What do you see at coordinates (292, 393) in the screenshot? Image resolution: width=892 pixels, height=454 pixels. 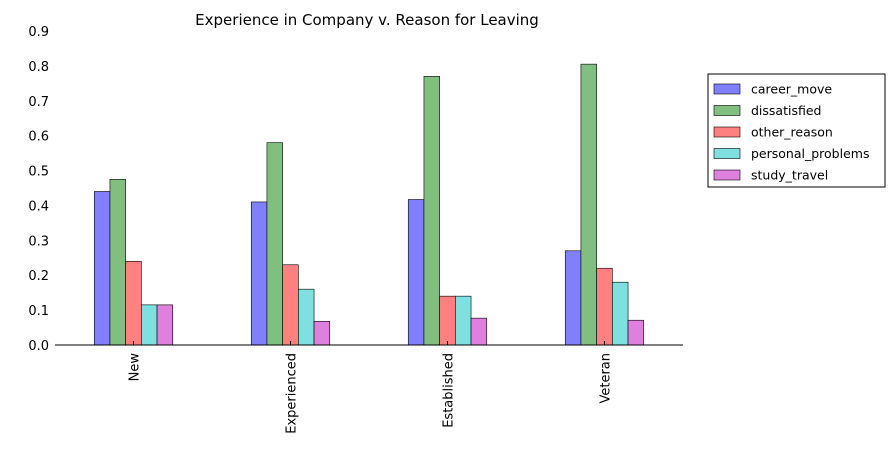 I see `x-tick-label-experienced: Experienced` at bounding box center [292, 393].